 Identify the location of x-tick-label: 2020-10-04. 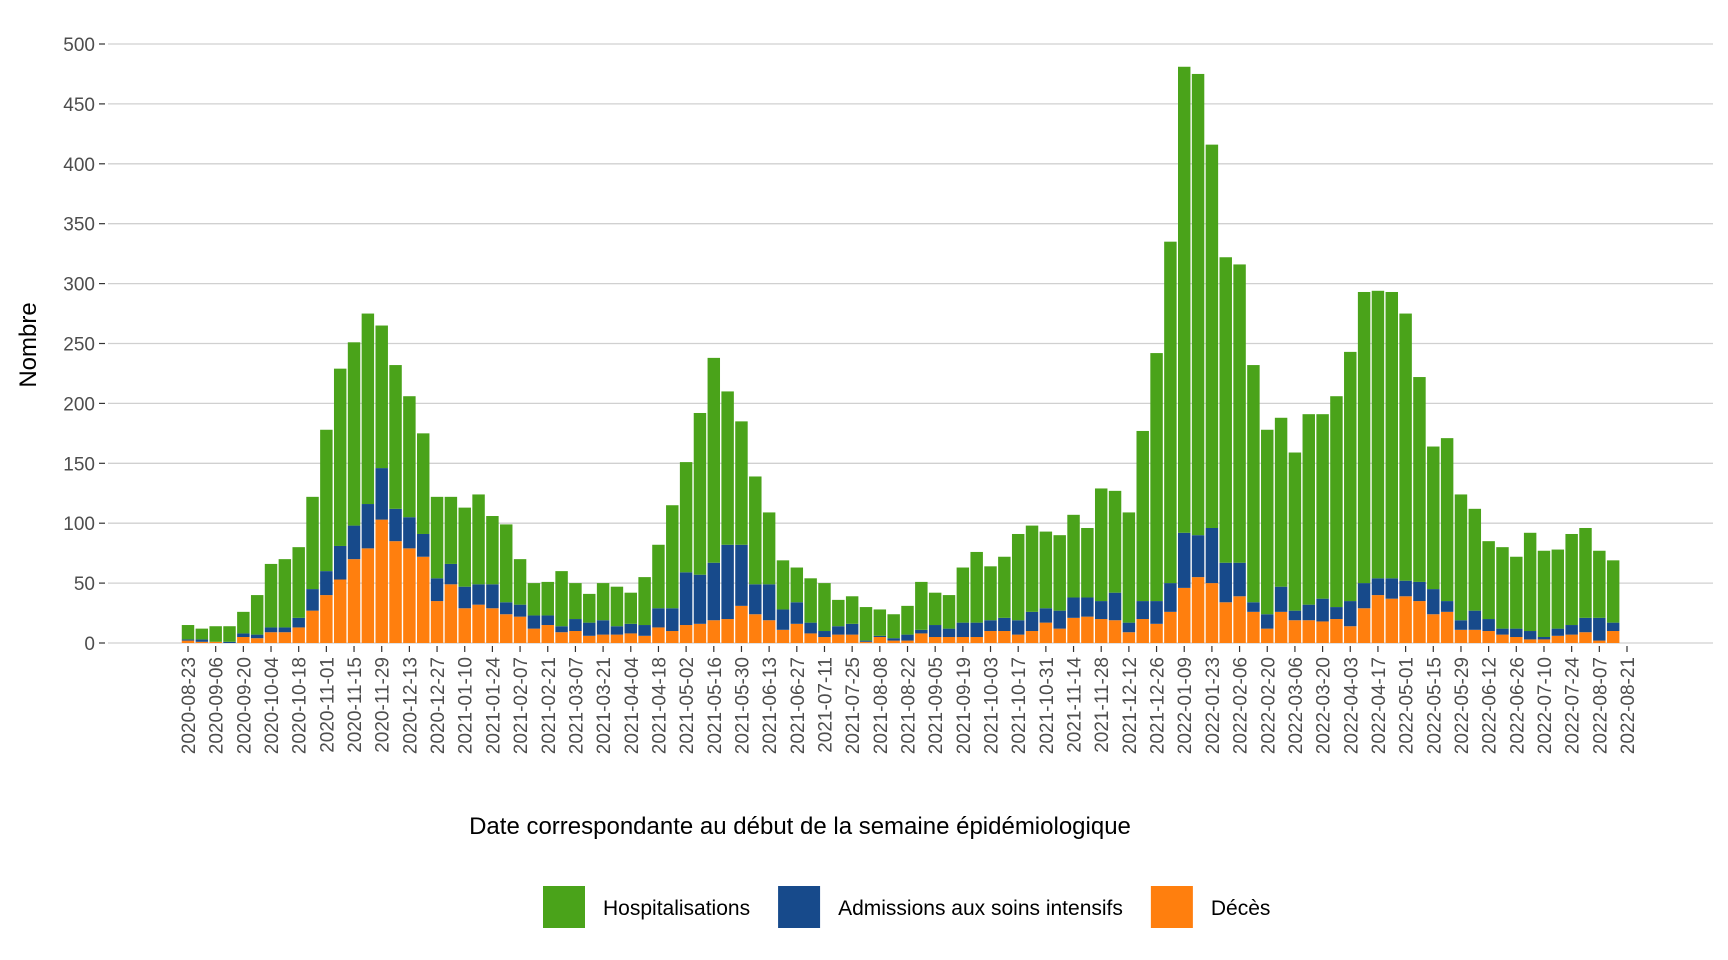
(272, 706).